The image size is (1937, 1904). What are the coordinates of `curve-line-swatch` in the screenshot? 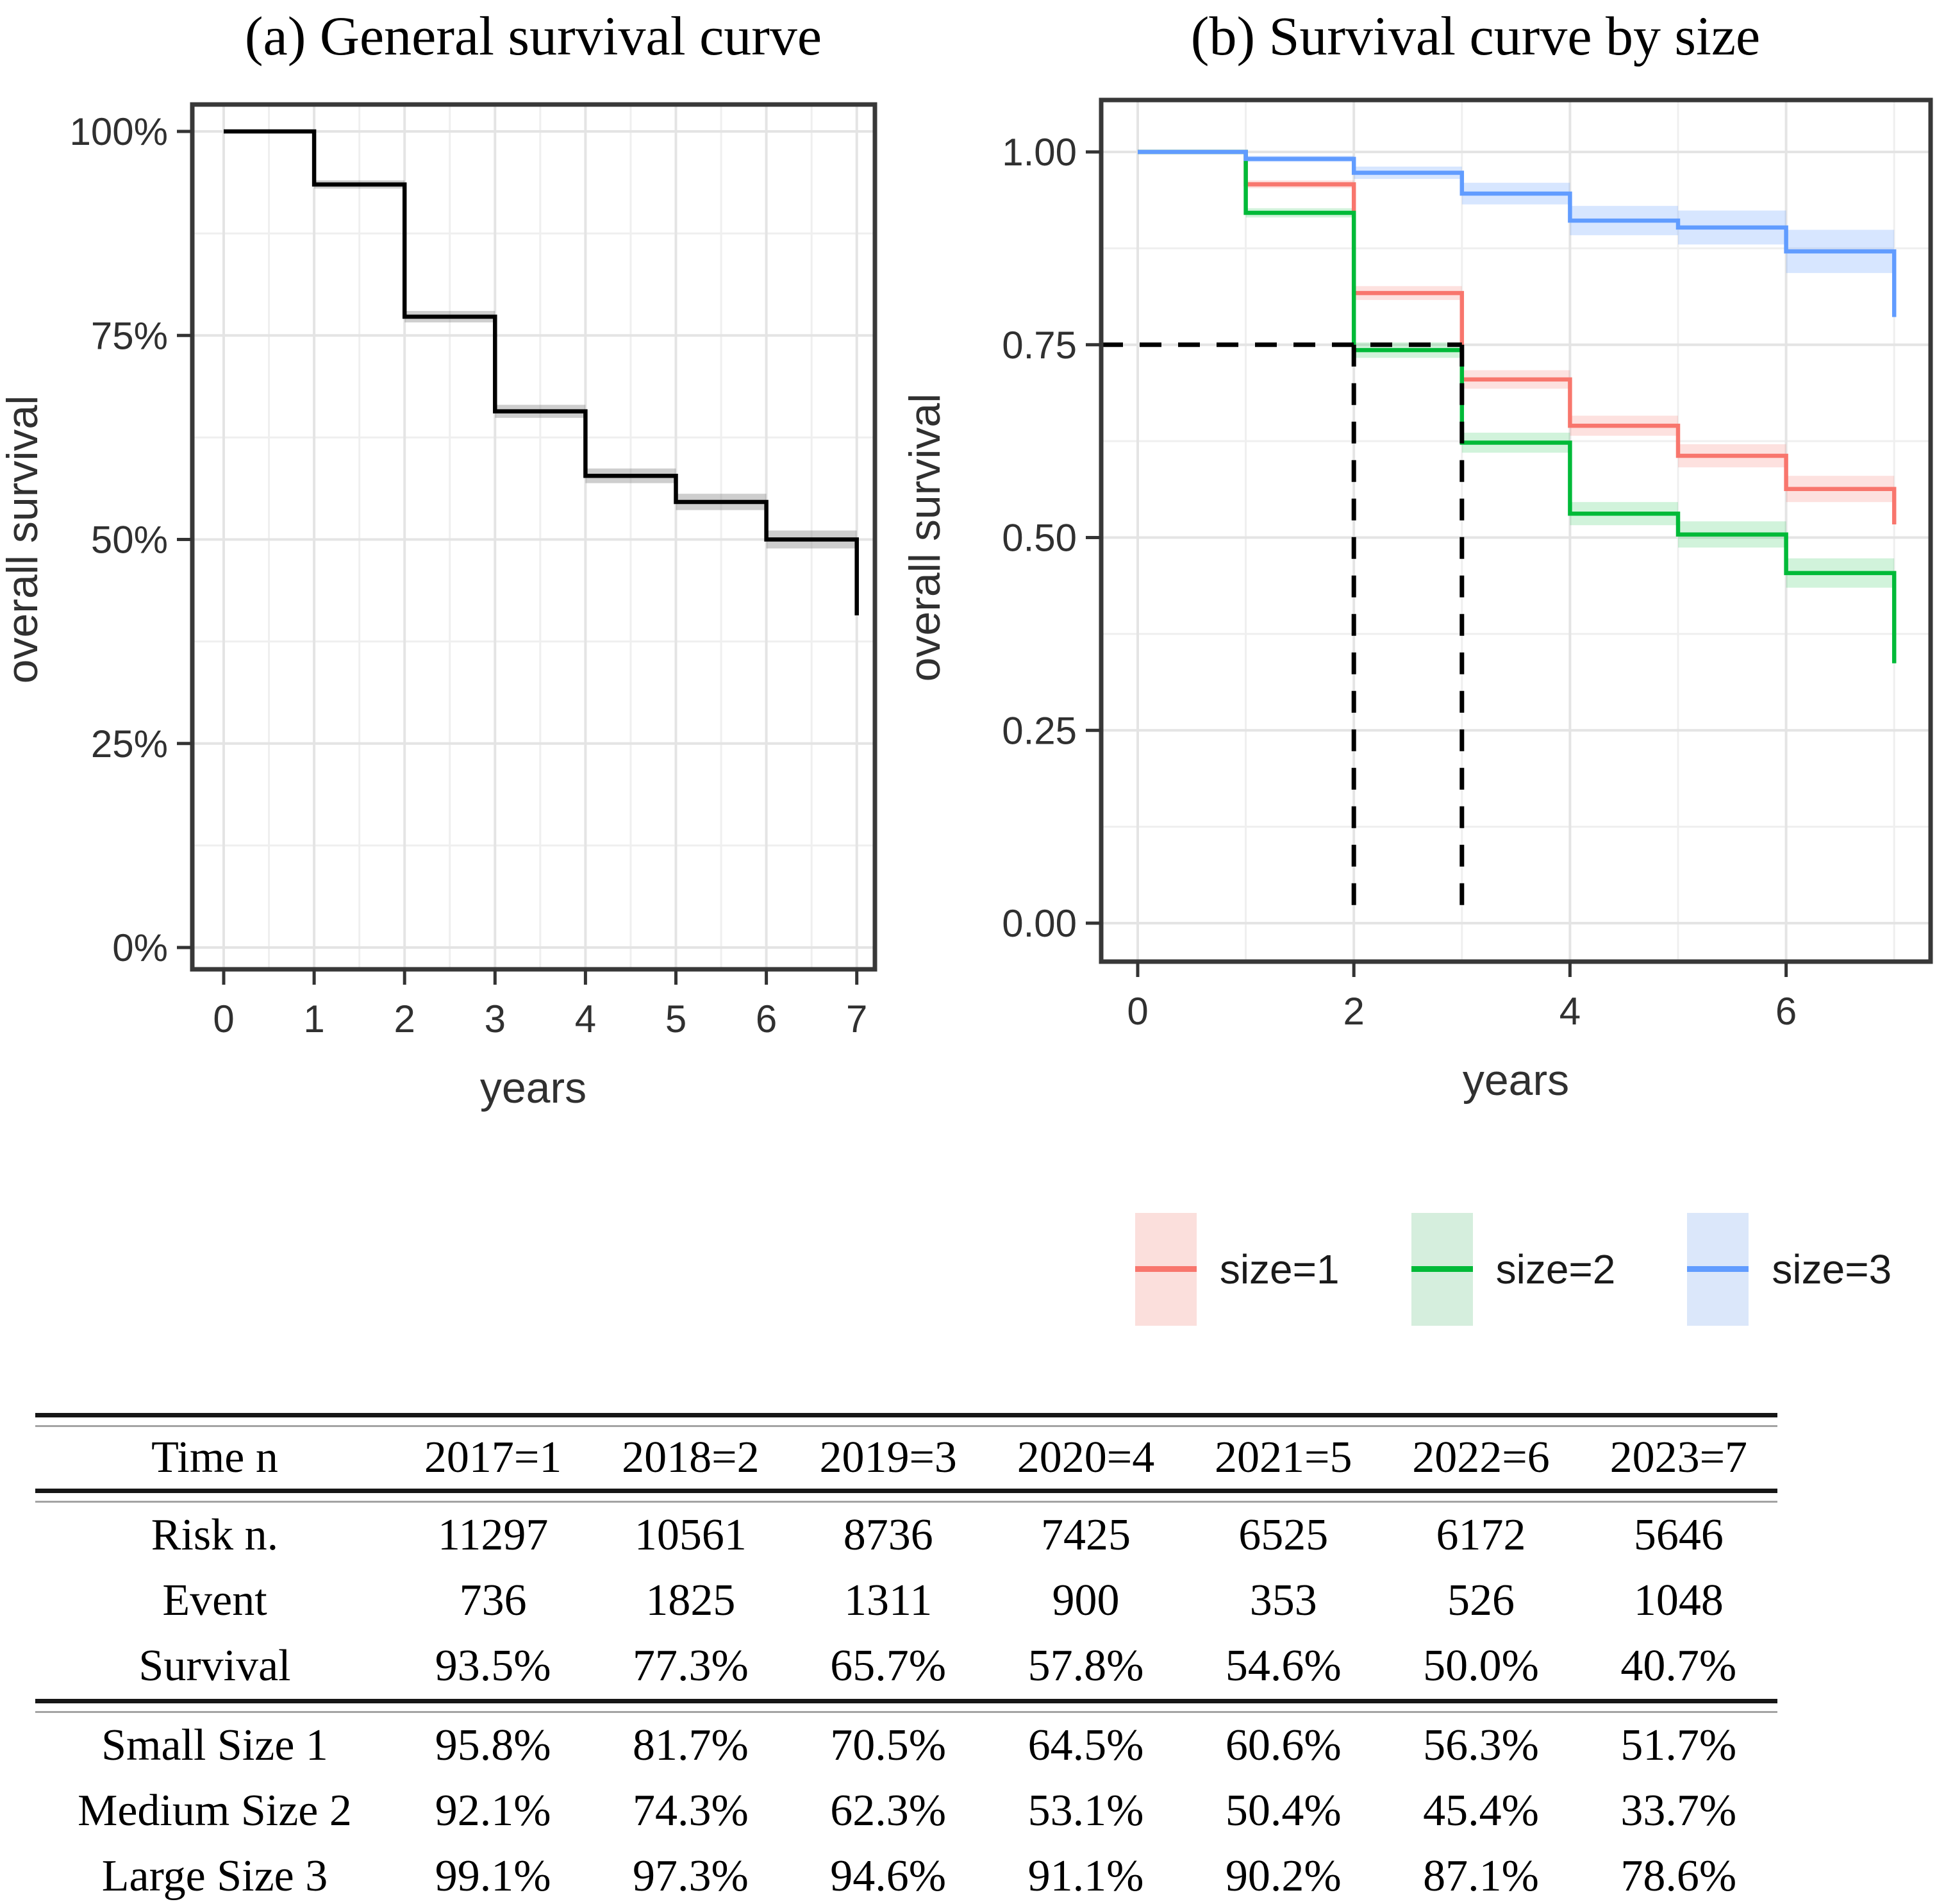 It's located at (1442, 1269).